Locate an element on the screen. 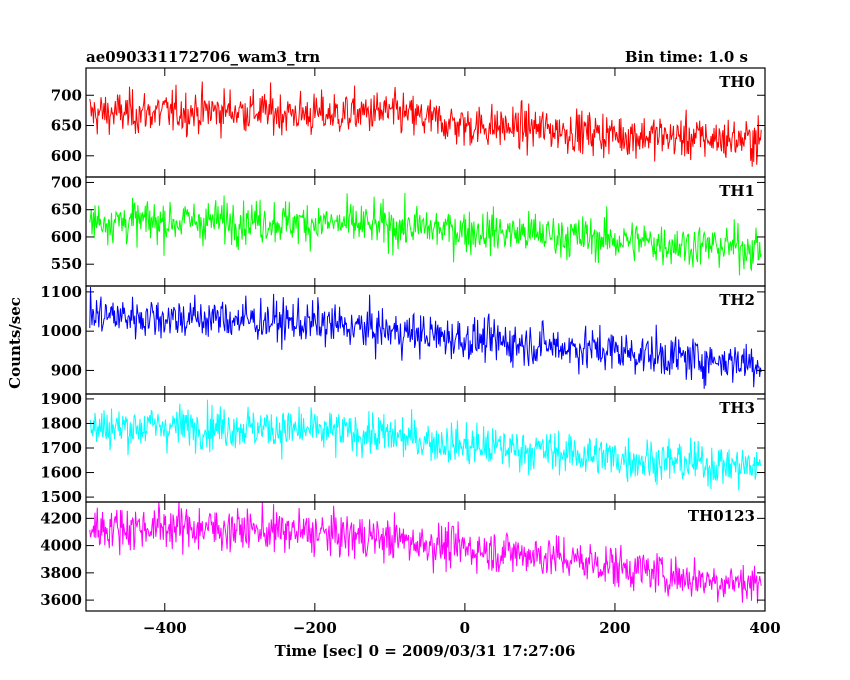 The image size is (850, 680). y-tick-label: 1600 is located at coordinates (61, 473).